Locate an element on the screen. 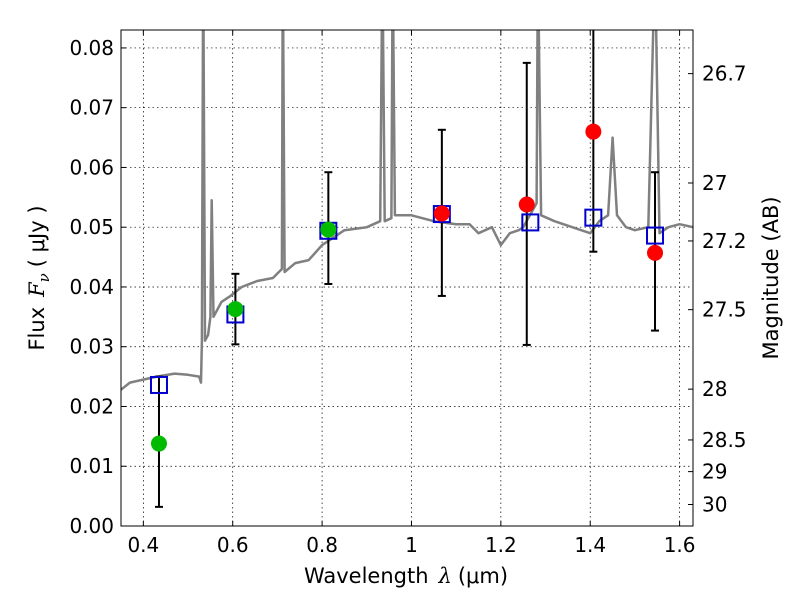 The width and height of the screenshot is (800, 600). y-axis-title-subscript: ν is located at coordinates (44, 277).